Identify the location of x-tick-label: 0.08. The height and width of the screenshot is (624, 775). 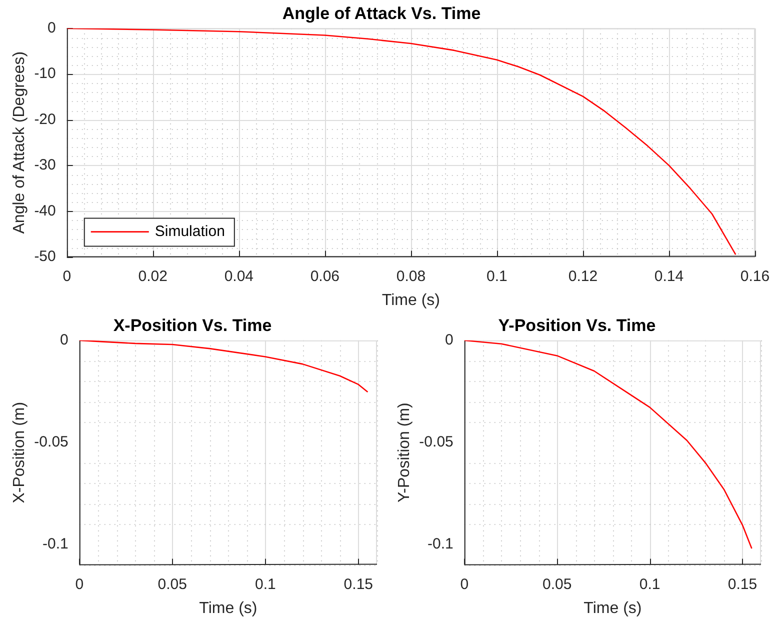
(411, 276).